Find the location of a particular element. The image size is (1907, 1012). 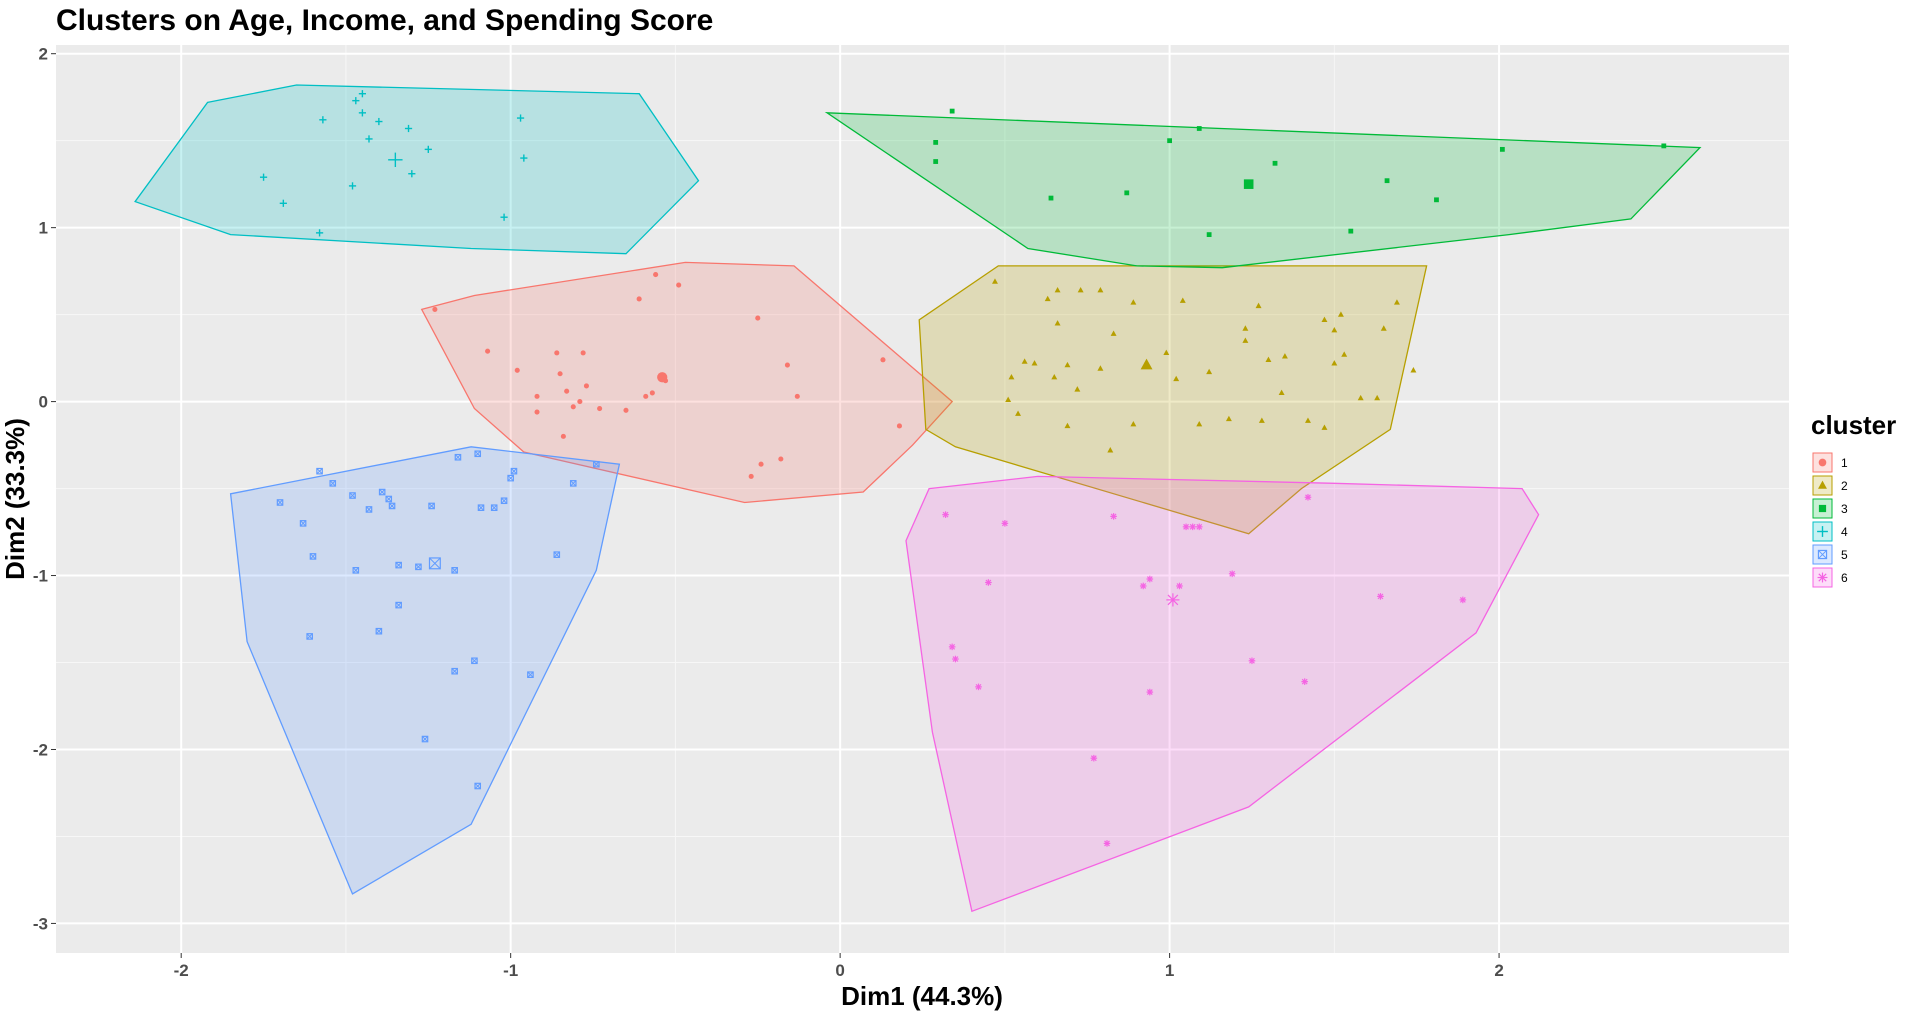

y-tick-label: -3 is located at coordinates (40, 923).